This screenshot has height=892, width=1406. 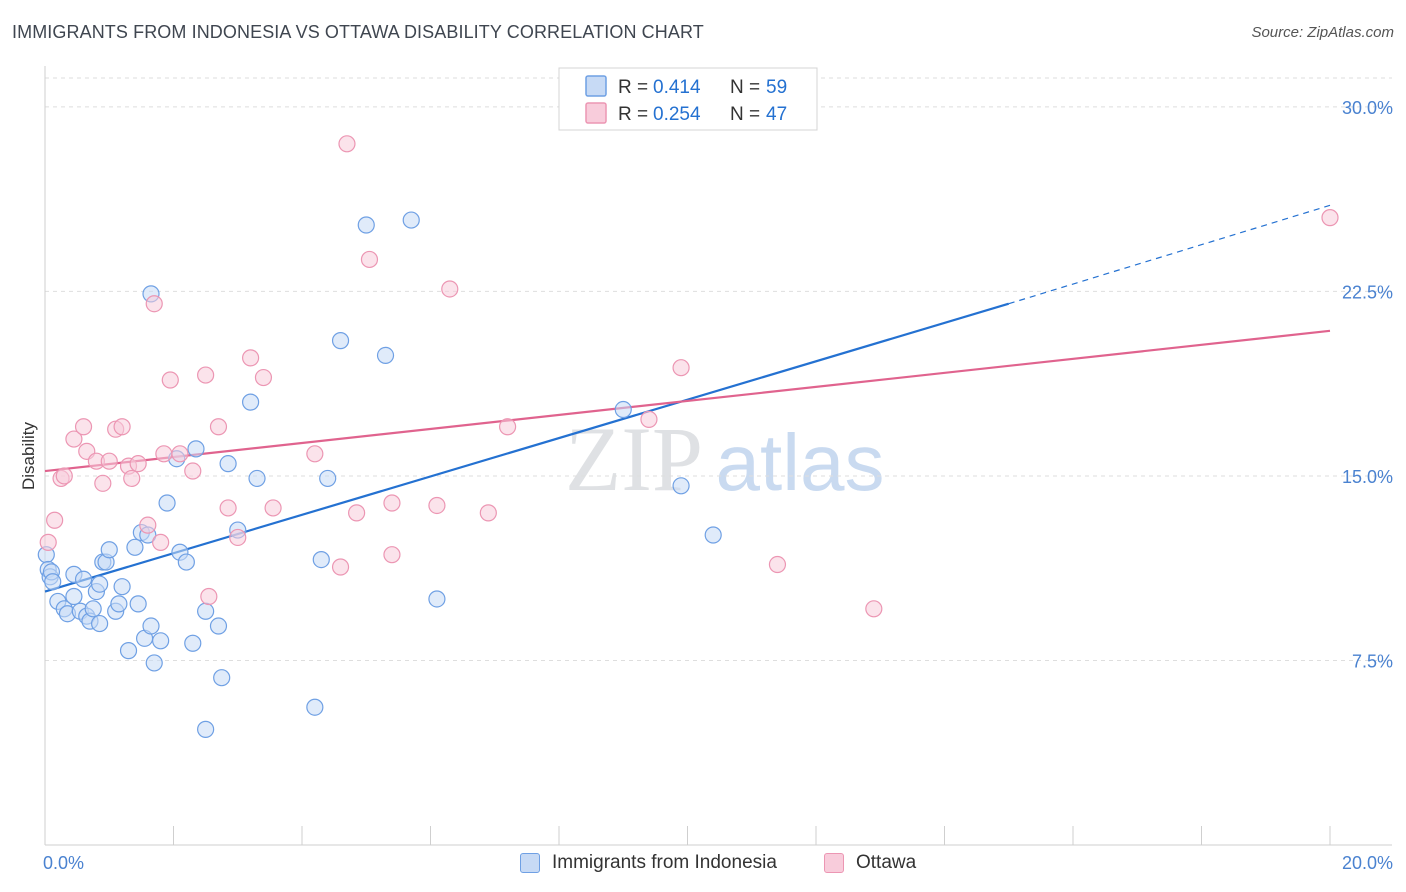 I want to click on legend-n-value-indonesia: 59, so click(x=776, y=87).